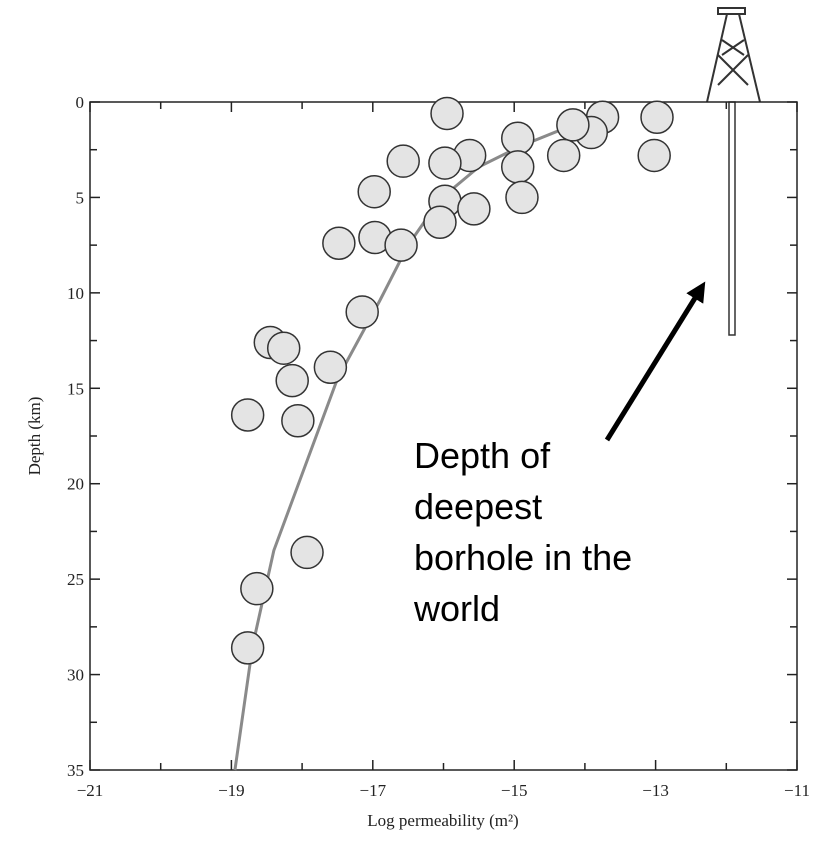  Describe the element at coordinates (80, 102) in the screenshot. I see `y-tick-label: 0` at that location.